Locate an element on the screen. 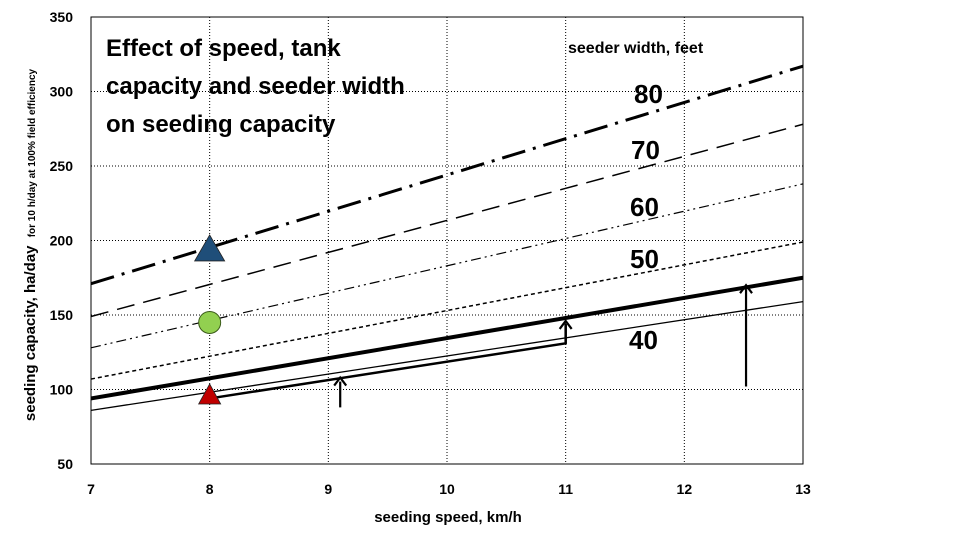  chart-title-line-3: on seeding capacity is located at coordinates (221, 124).